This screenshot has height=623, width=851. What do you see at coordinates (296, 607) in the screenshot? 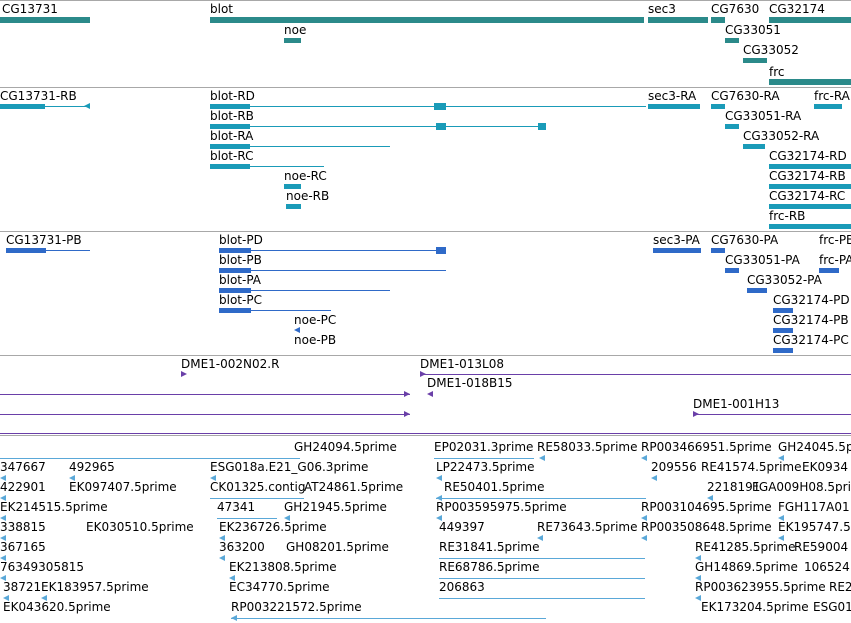
I see `est-label: RP003221572.5prime` at bounding box center [296, 607].